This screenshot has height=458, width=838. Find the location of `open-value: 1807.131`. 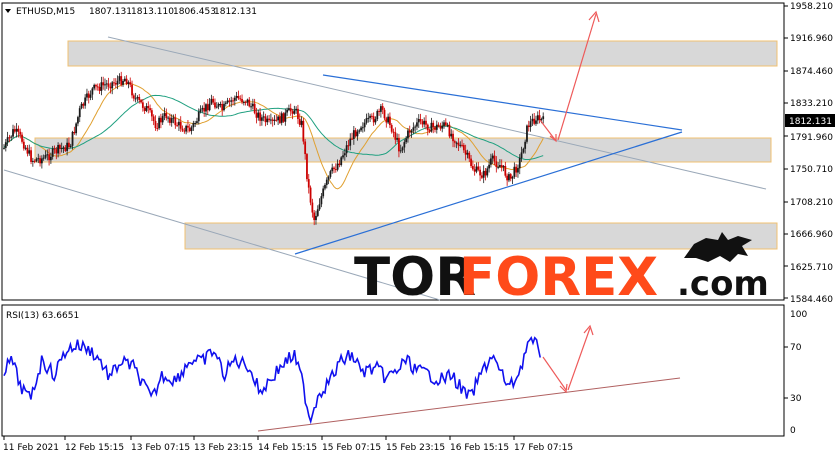

open-value: 1807.131 is located at coordinates (110, 12).